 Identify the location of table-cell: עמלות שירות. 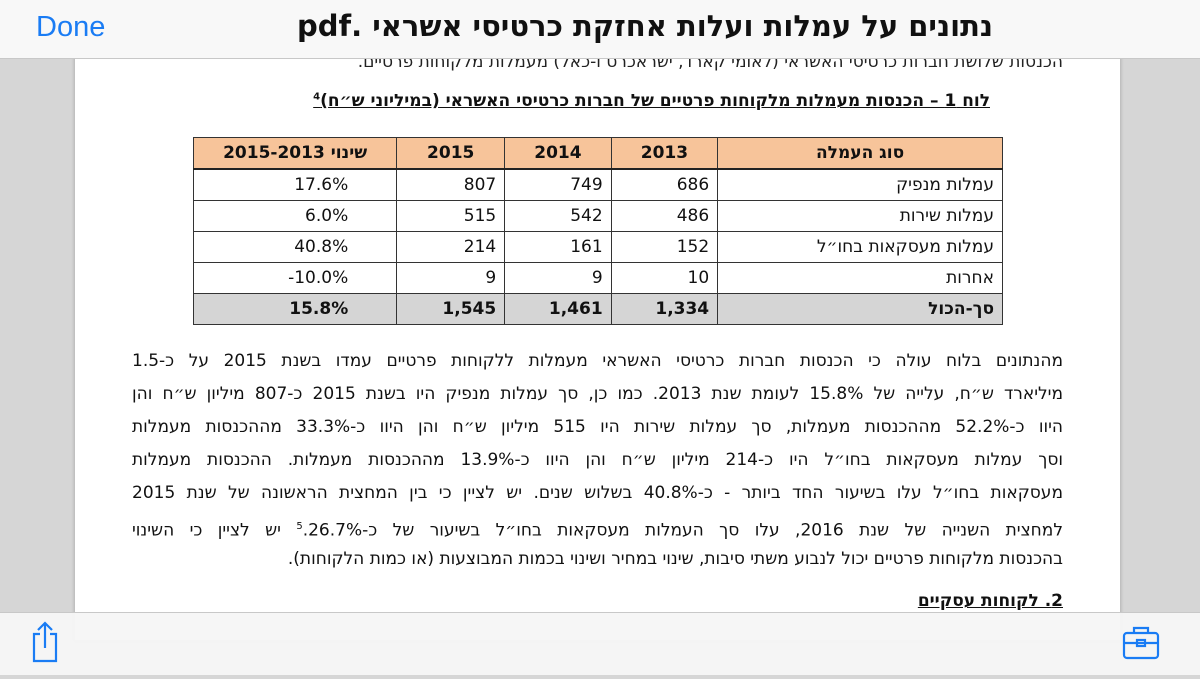
(860, 216).